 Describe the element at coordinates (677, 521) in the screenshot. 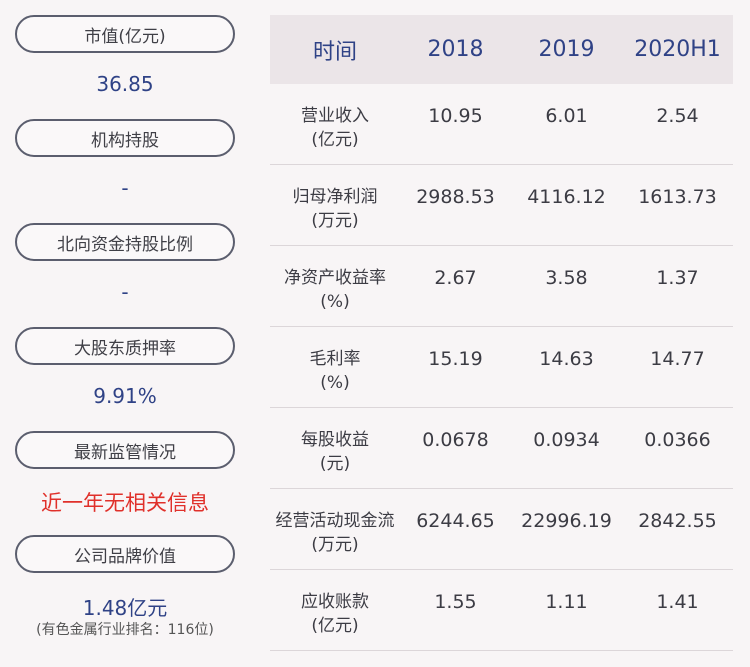

I see `table-cell: 2842.55` at that location.